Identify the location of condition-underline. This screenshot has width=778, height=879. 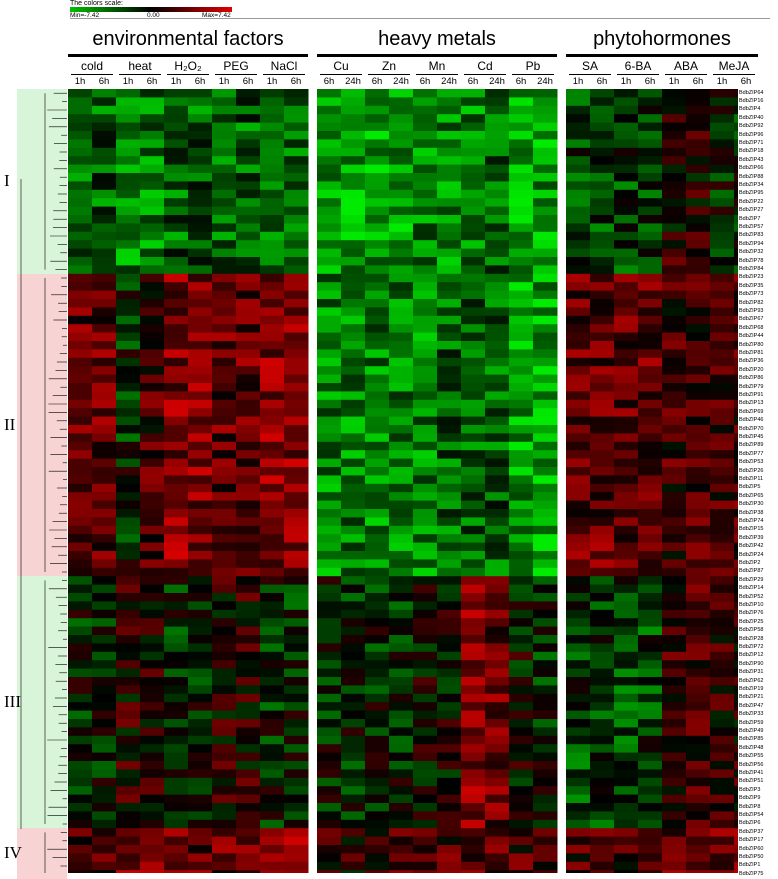
(284, 74).